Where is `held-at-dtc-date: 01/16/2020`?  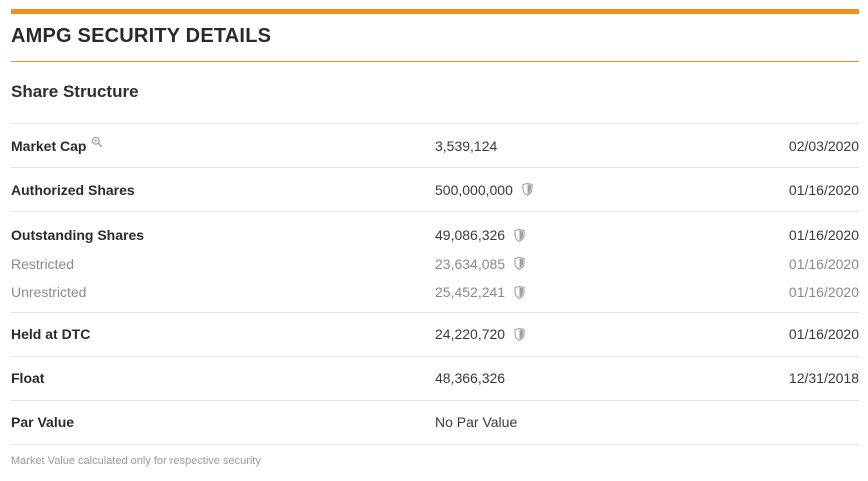
held-at-dtc-date: 01/16/2020 is located at coordinates (823, 334).